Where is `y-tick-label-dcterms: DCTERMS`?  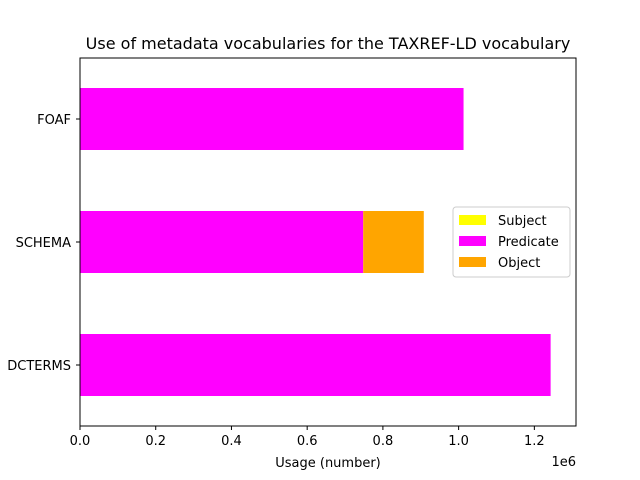
y-tick-label-dcterms: DCTERMS is located at coordinates (39, 366).